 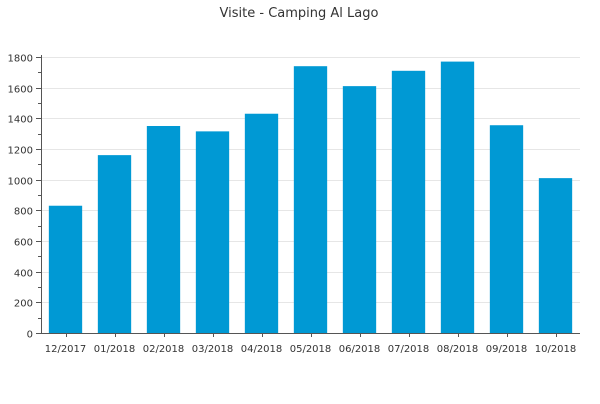 What do you see at coordinates (507, 349) in the screenshot?
I see `x-tick-label: 09/2018` at bounding box center [507, 349].